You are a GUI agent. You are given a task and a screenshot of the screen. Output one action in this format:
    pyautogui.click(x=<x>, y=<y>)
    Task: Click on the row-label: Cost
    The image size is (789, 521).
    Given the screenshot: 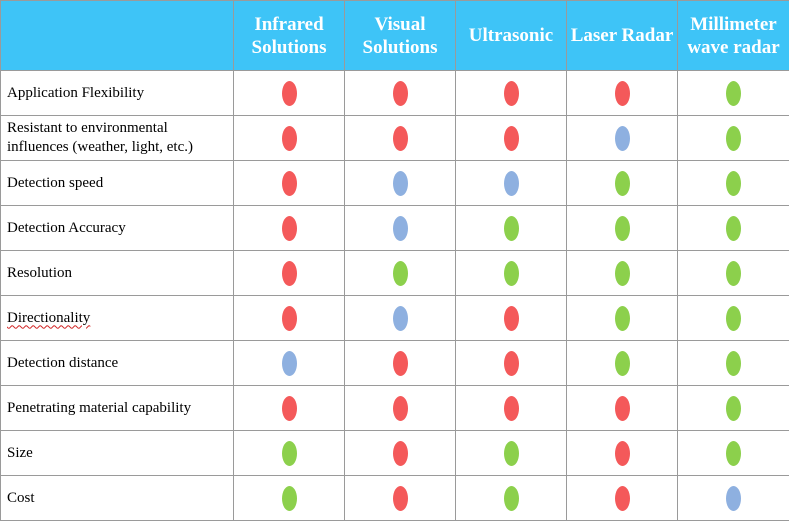 What is the action you would take?
    pyautogui.click(x=21, y=498)
    